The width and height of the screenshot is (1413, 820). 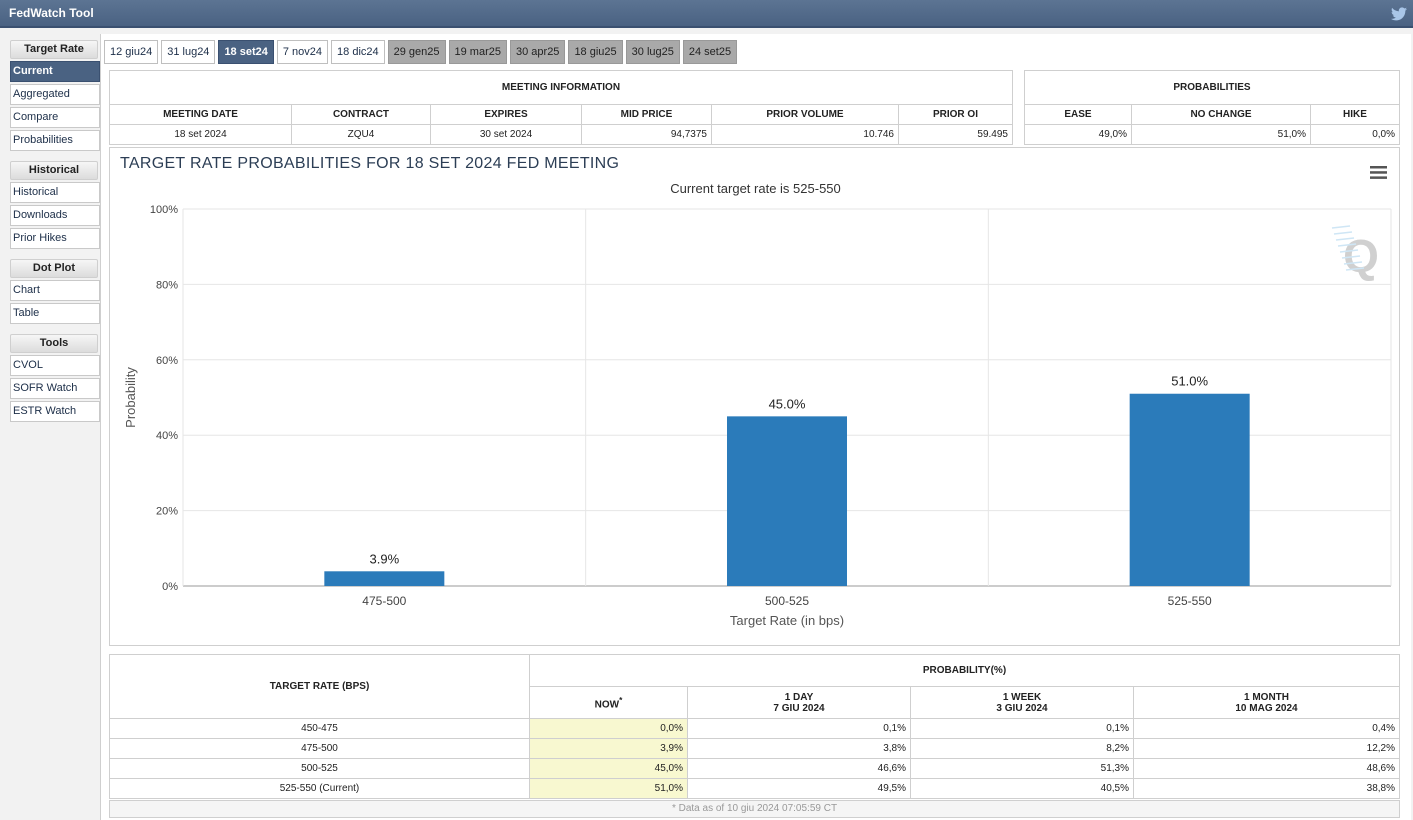 I want to click on tab-meeting-active: 18 set24, so click(x=246, y=52).